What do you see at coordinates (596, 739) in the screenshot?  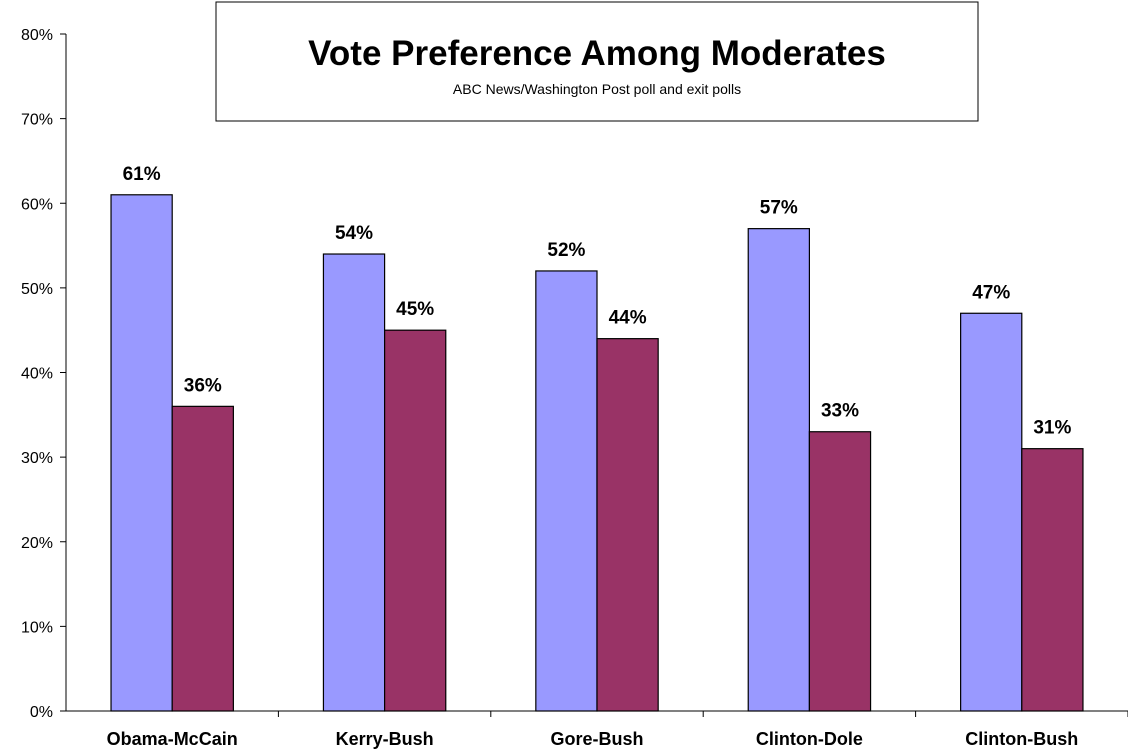 I see `category-label: Gore-Bush` at bounding box center [596, 739].